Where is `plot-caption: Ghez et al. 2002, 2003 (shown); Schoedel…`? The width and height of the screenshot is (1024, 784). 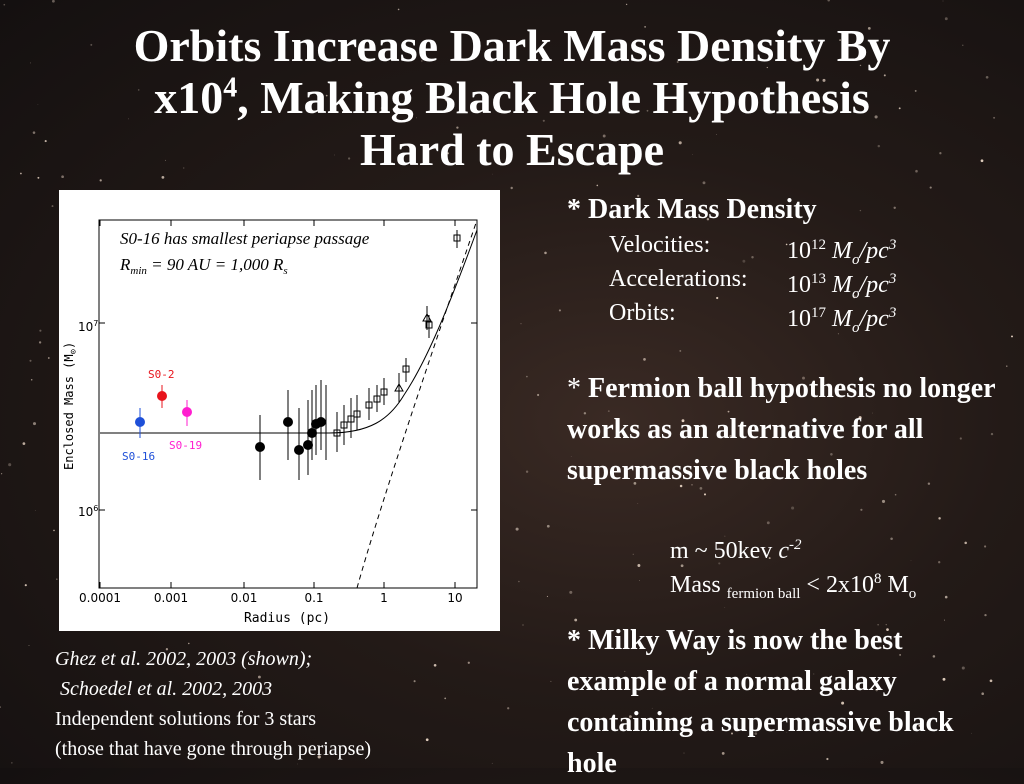 plot-caption: Ghez et al. 2002, 2003 (shown); Schoedel… is located at coordinates (280, 704).